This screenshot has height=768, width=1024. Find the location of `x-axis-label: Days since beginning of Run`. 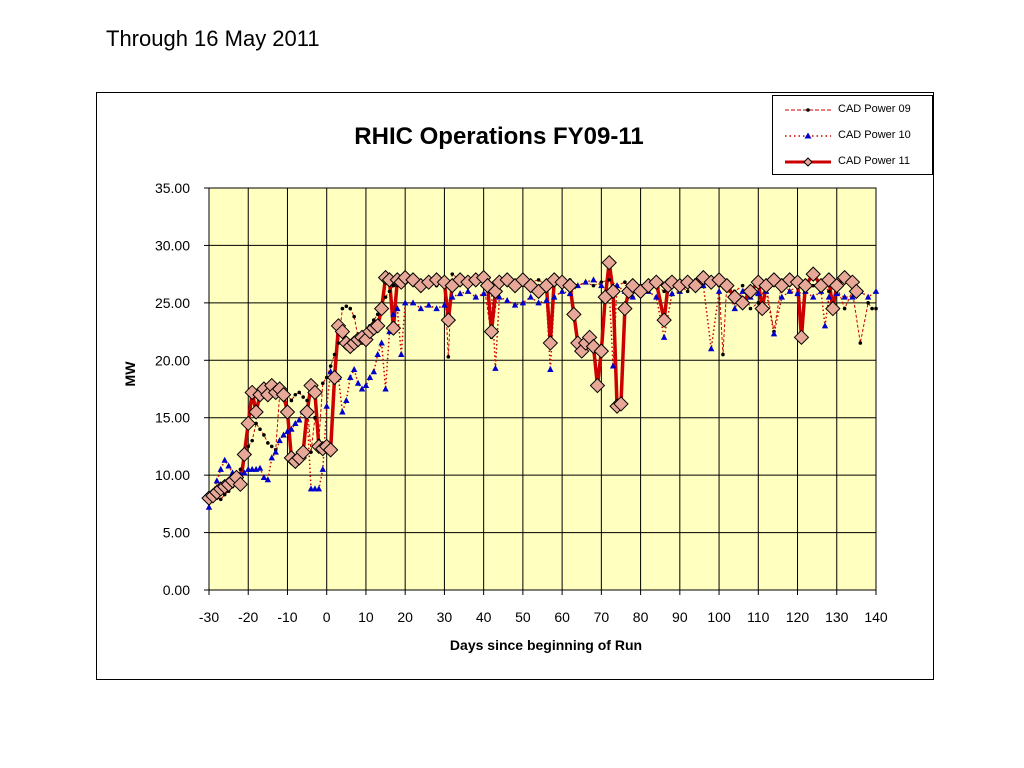

x-axis-label: Days since beginning of Run is located at coordinates (546, 645).